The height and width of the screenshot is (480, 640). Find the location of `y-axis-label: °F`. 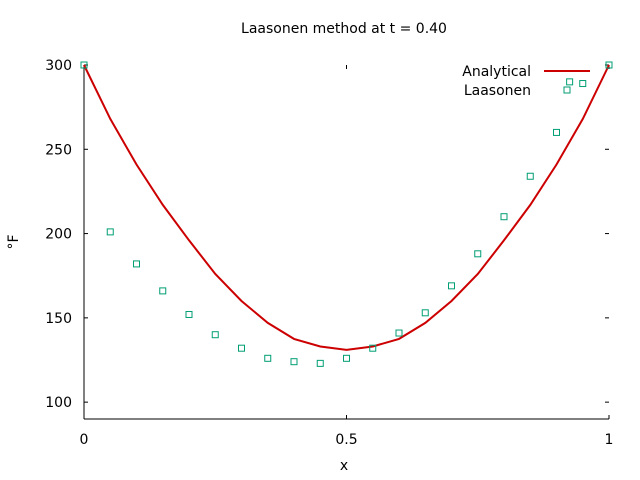

y-axis-label: °F is located at coordinates (14, 241).